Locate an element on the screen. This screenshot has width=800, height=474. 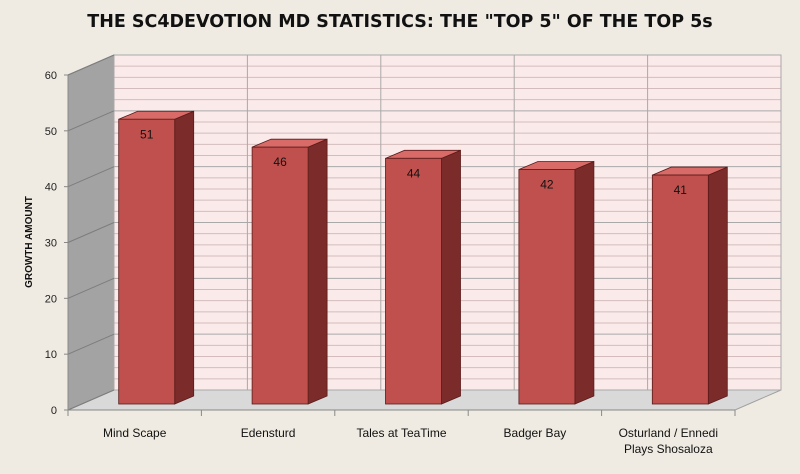
y-tick-label: 50 is located at coordinates (51, 132).